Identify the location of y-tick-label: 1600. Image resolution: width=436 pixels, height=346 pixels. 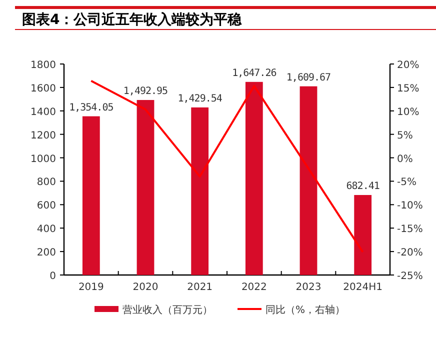
(43, 88).